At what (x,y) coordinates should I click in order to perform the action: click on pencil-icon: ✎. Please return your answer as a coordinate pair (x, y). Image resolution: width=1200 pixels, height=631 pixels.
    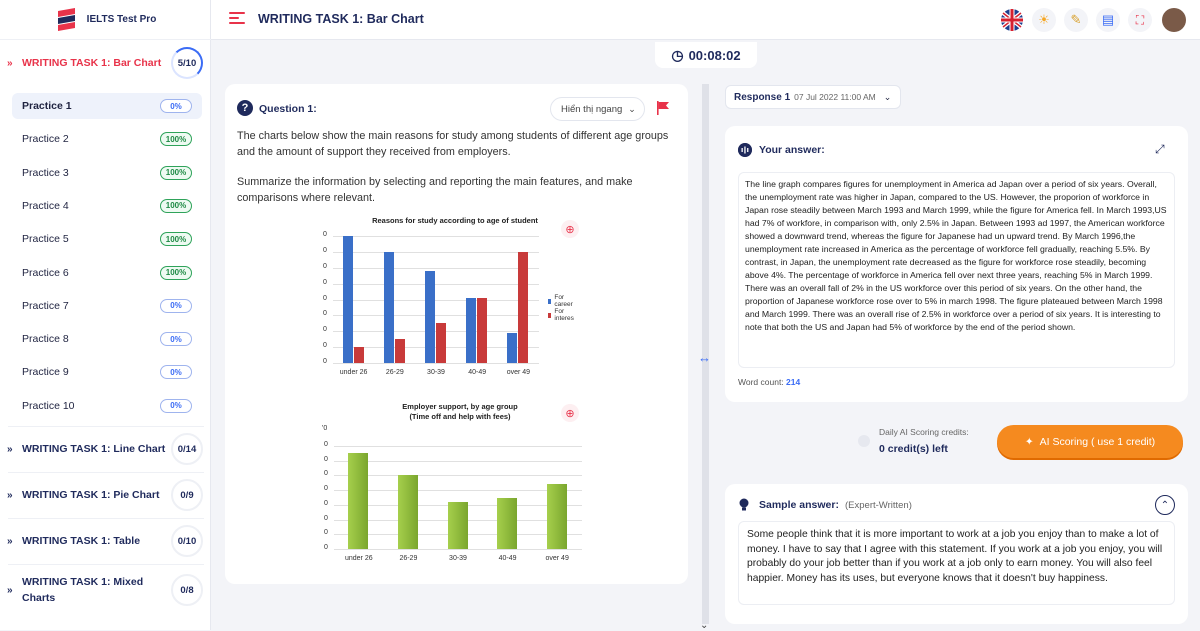
    Looking at the image, I should click on (1076, 20).